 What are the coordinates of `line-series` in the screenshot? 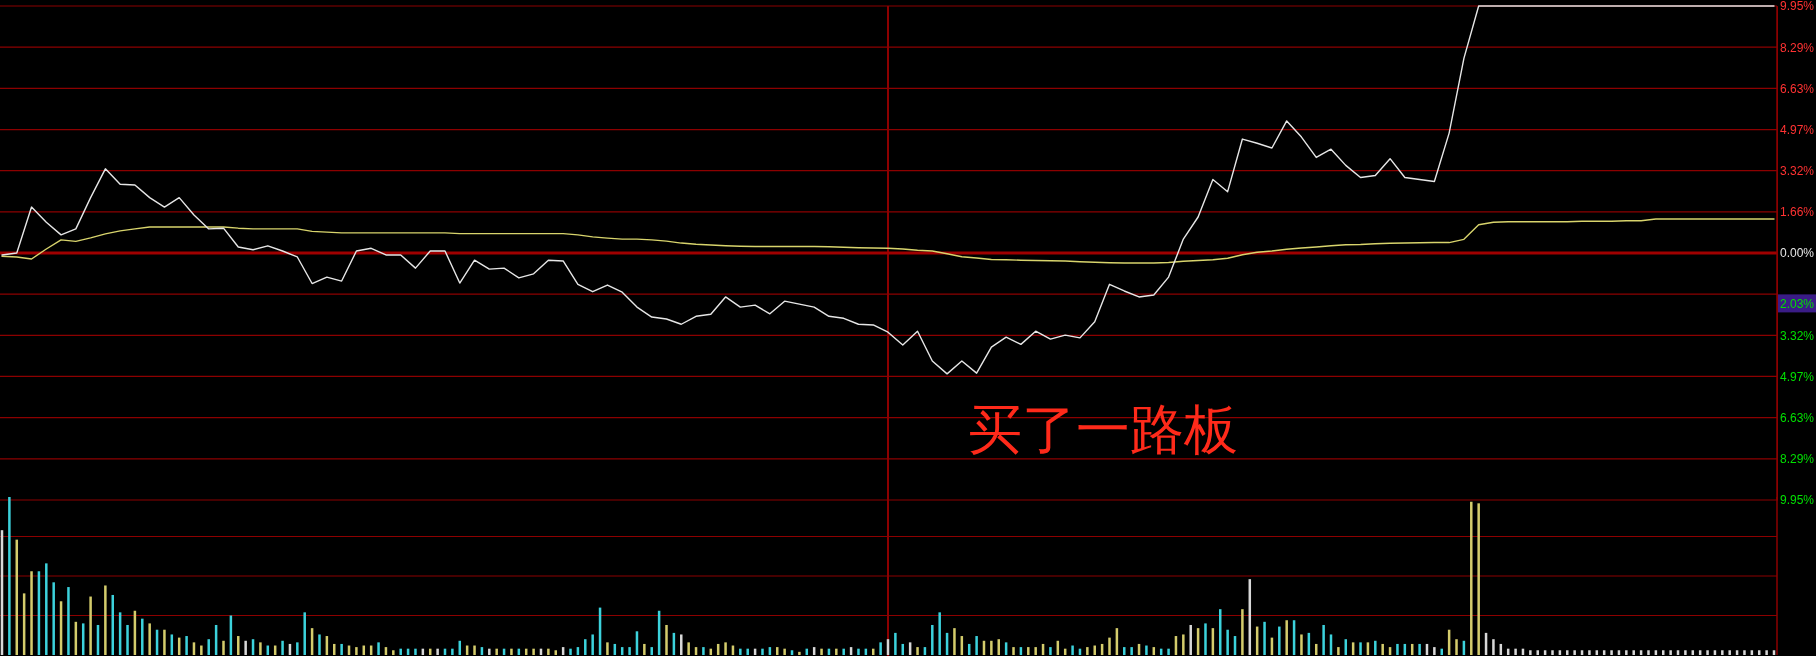 It's located at (888, 241).